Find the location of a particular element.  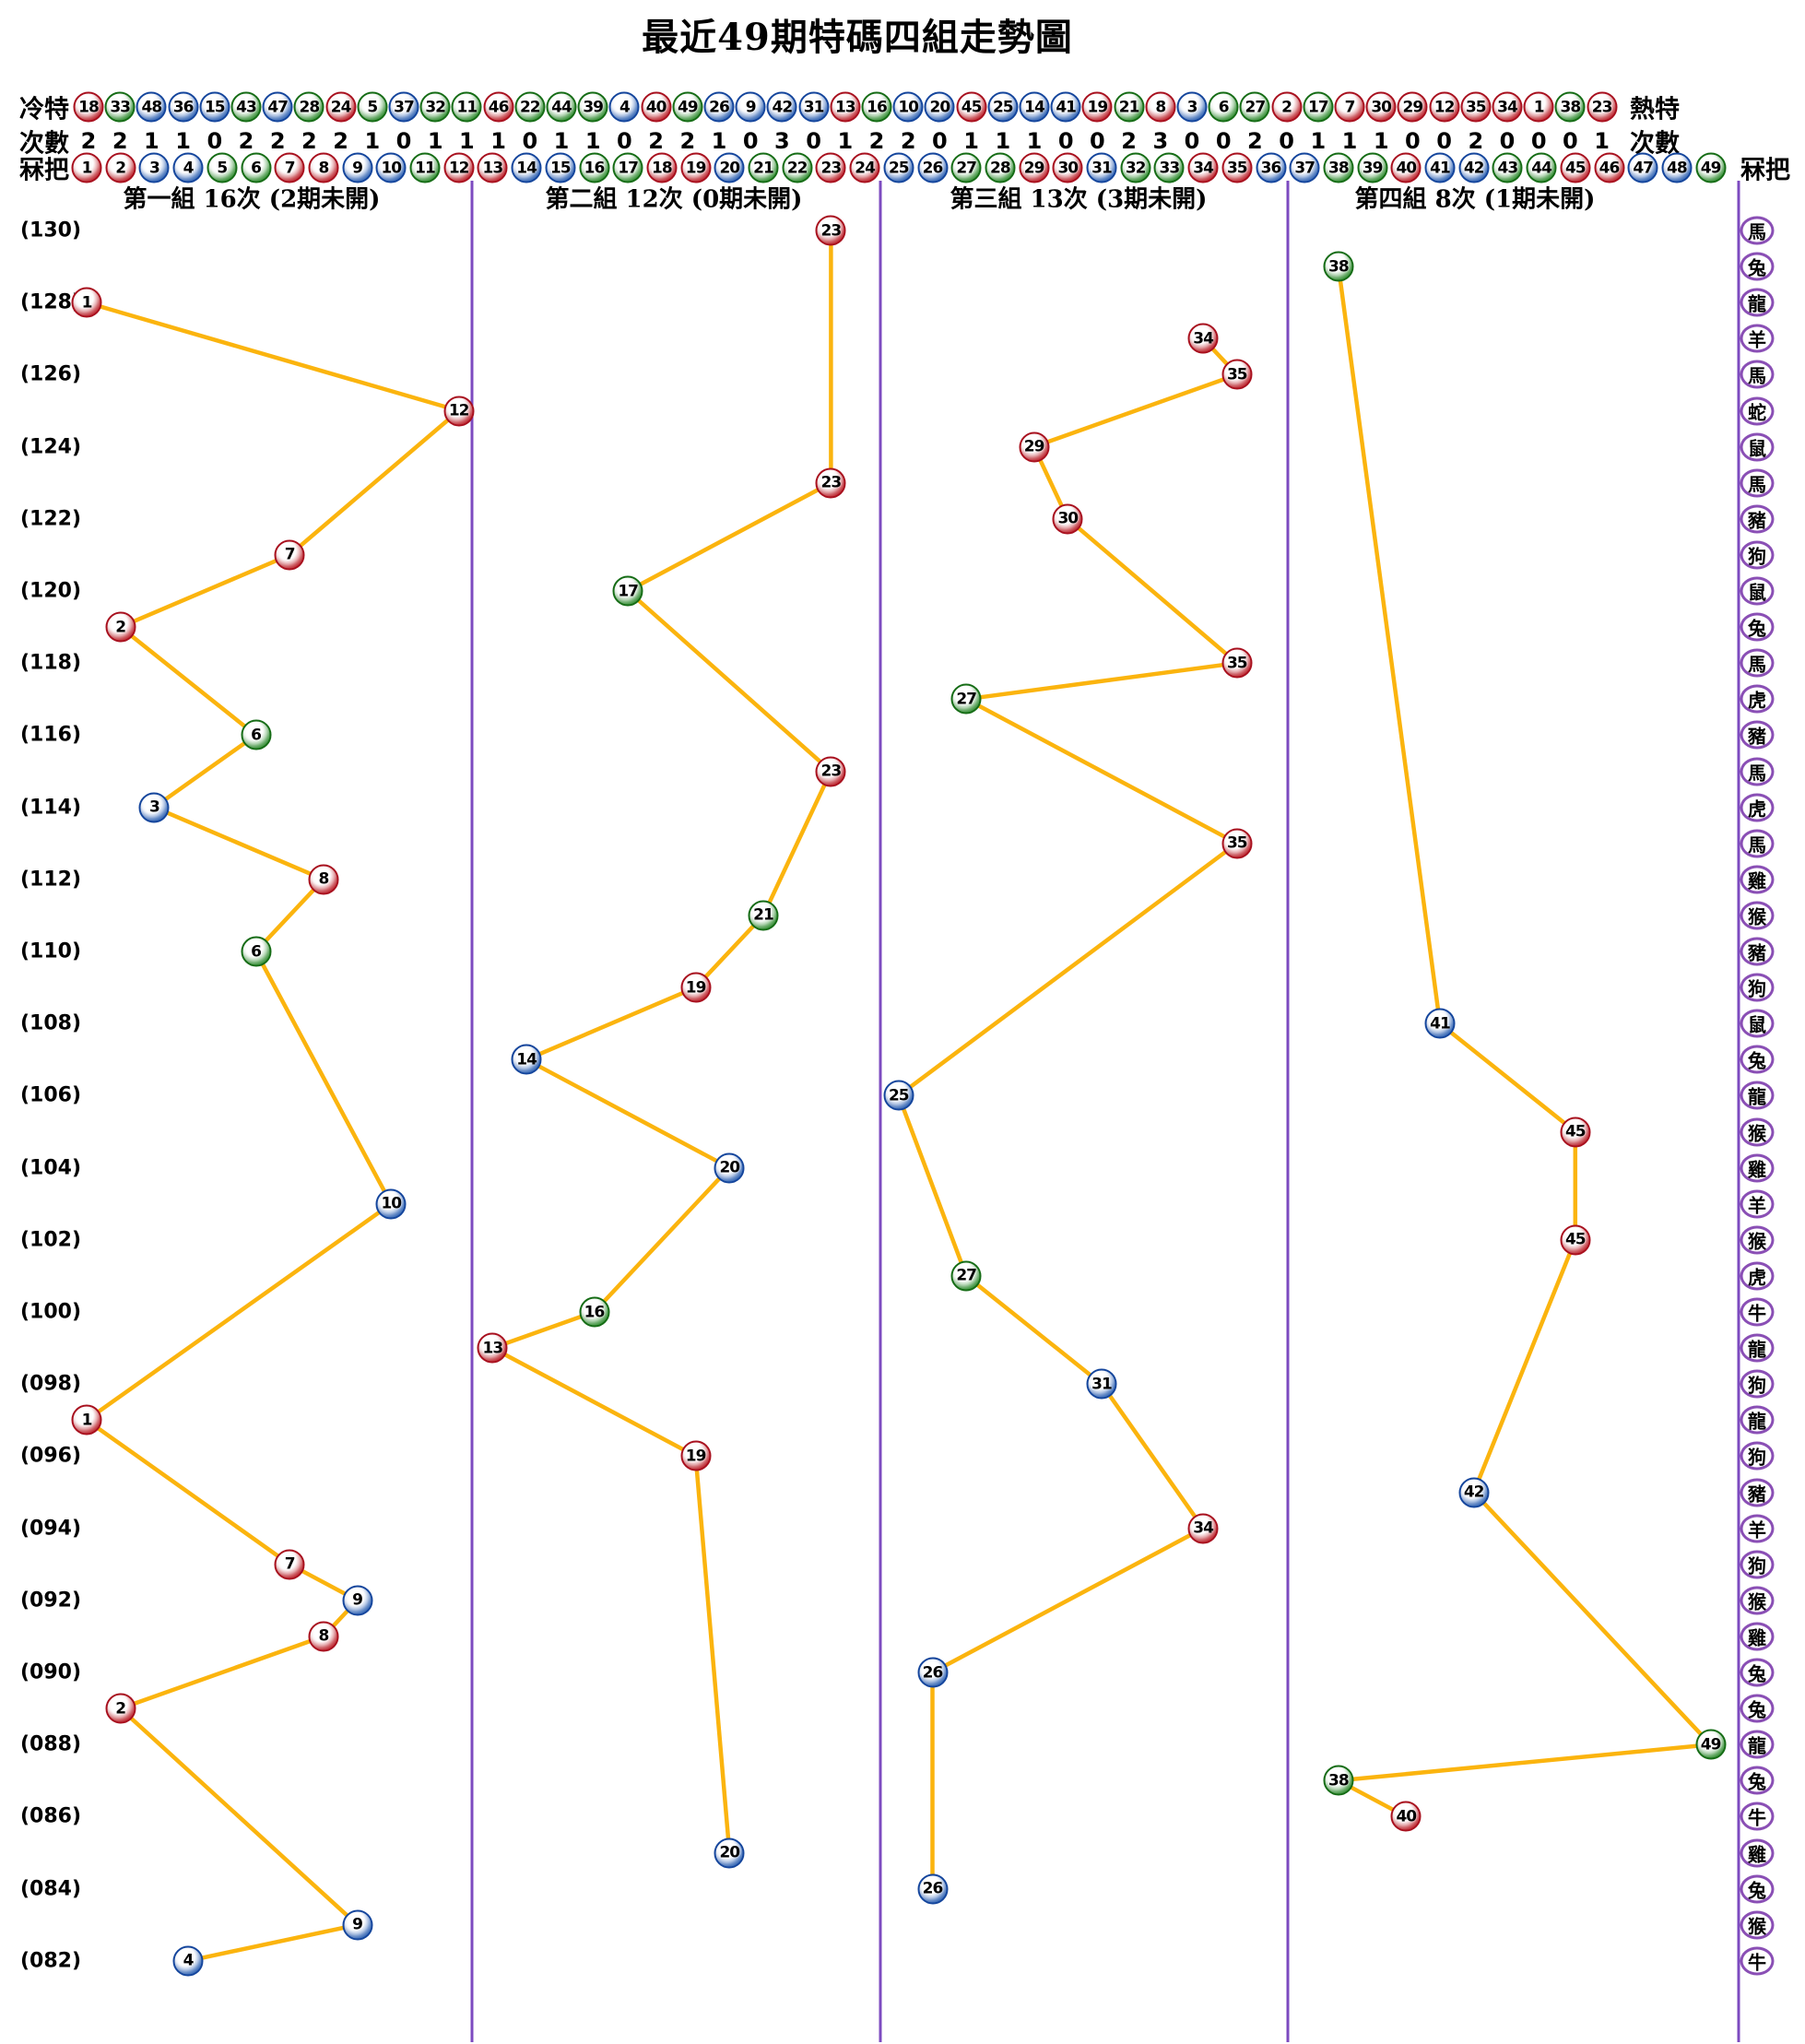

number-ball: 29 is located at coordinates (1034, 167).